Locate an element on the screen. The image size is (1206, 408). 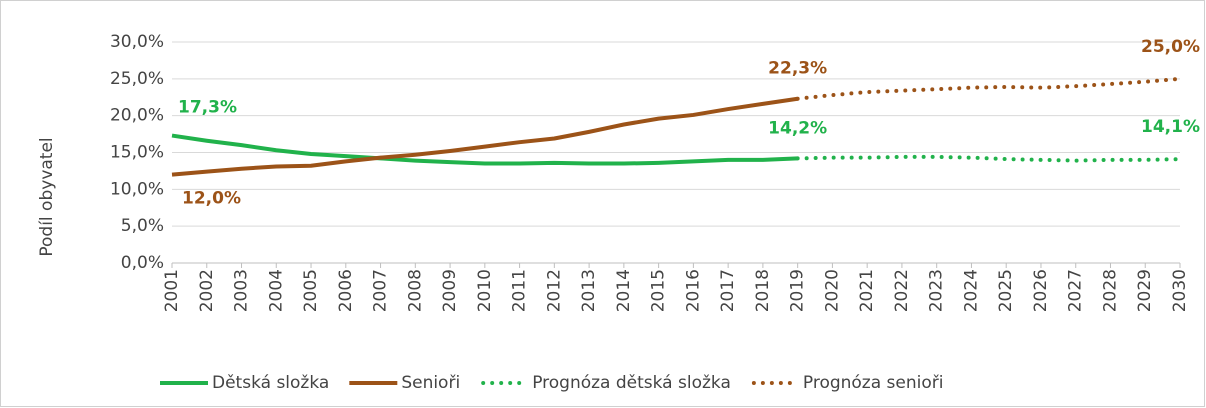
x-tick-label: 2011 is located at coordinates (520, 290).